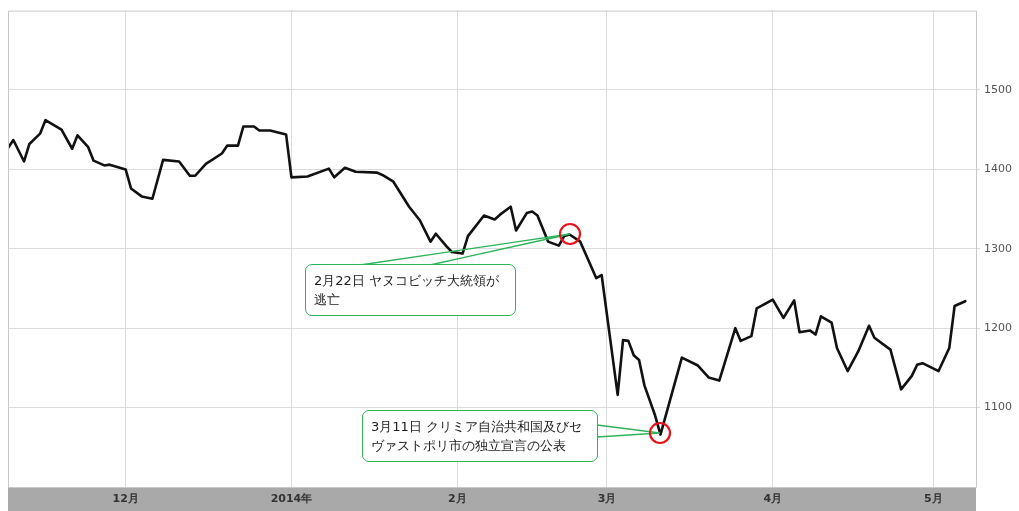  Describe the element at coordinates (998, 328) in the screenshot. I see `y-tick-label: 1200` at that location.